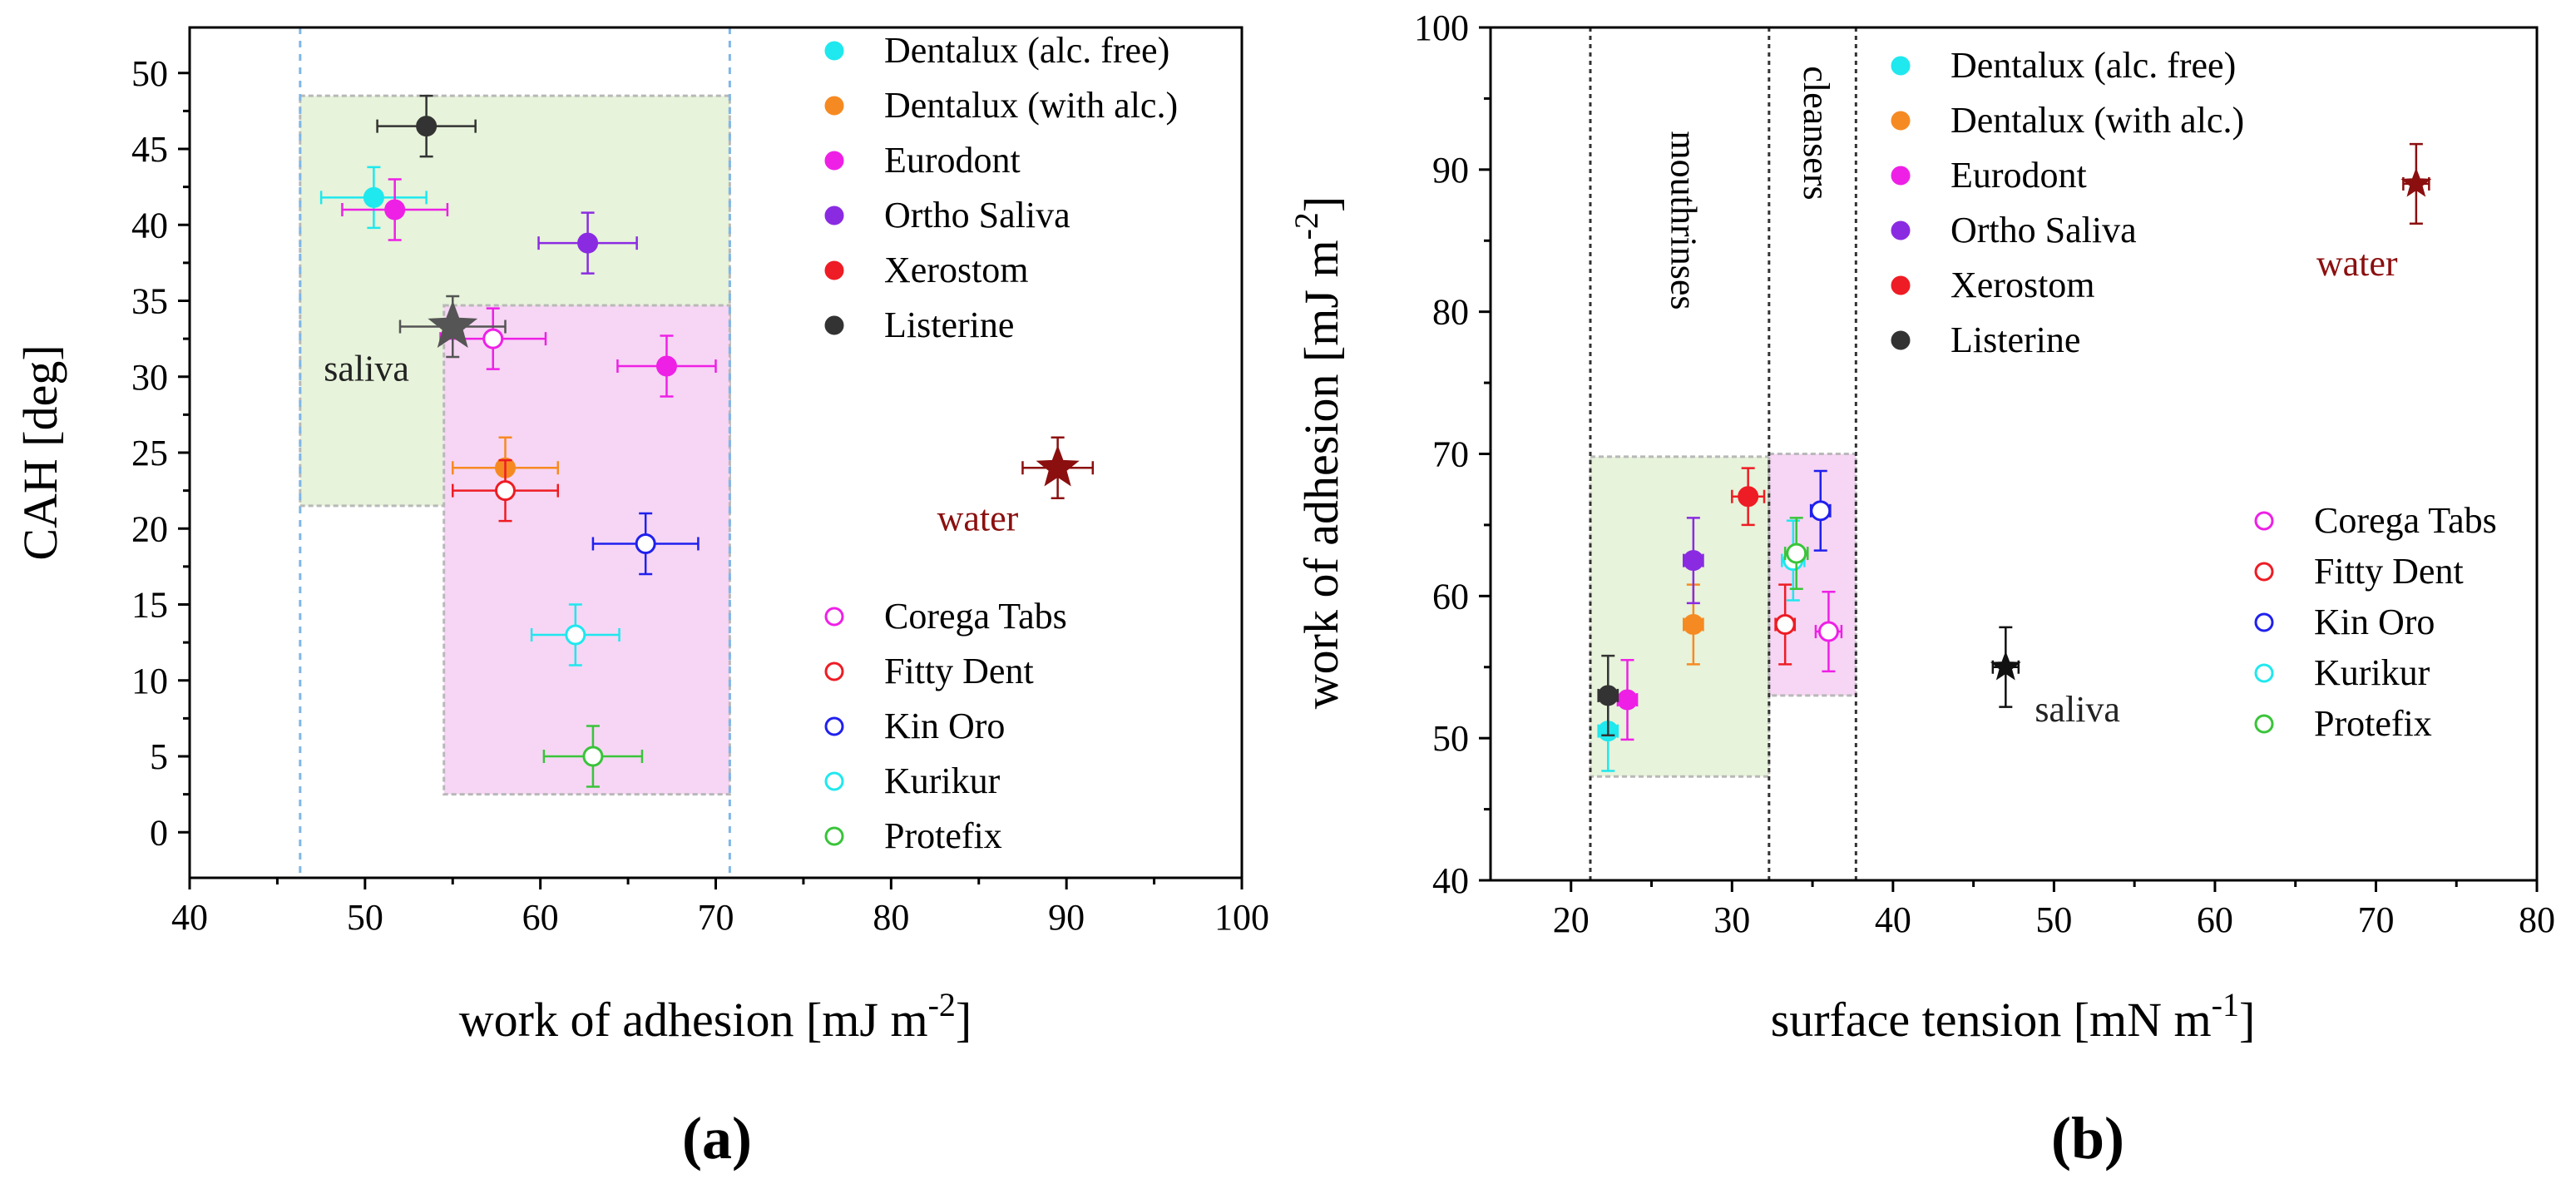 This screenshot has height=1194, width=2576. I want to click on legend-entry: Protefix, so click(2343, 723).